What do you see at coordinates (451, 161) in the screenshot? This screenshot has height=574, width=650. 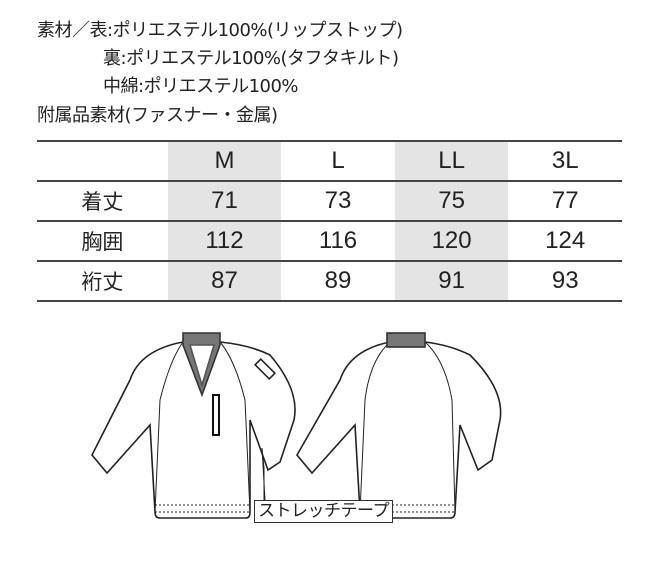 I see `header-size-ll: LL` at bounding box center [451, 161].